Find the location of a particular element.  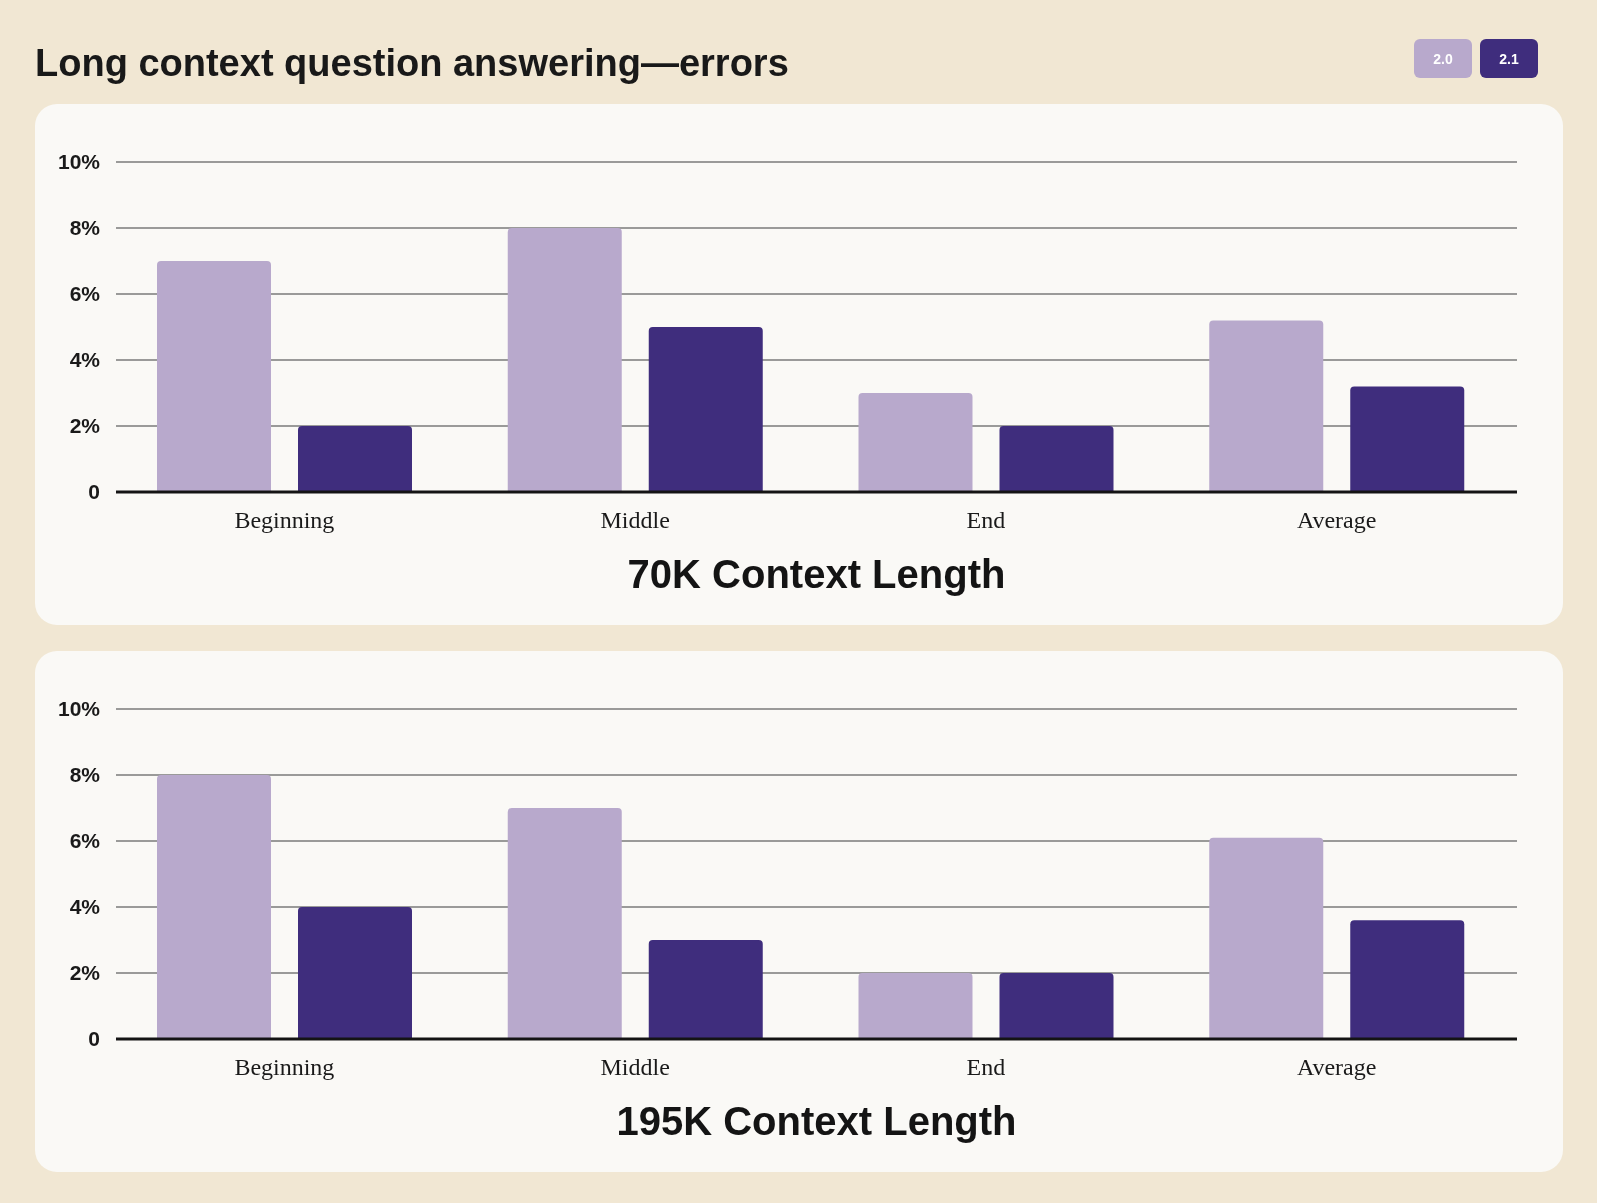

text: 2.0 is located at coordinates (1443, 58).